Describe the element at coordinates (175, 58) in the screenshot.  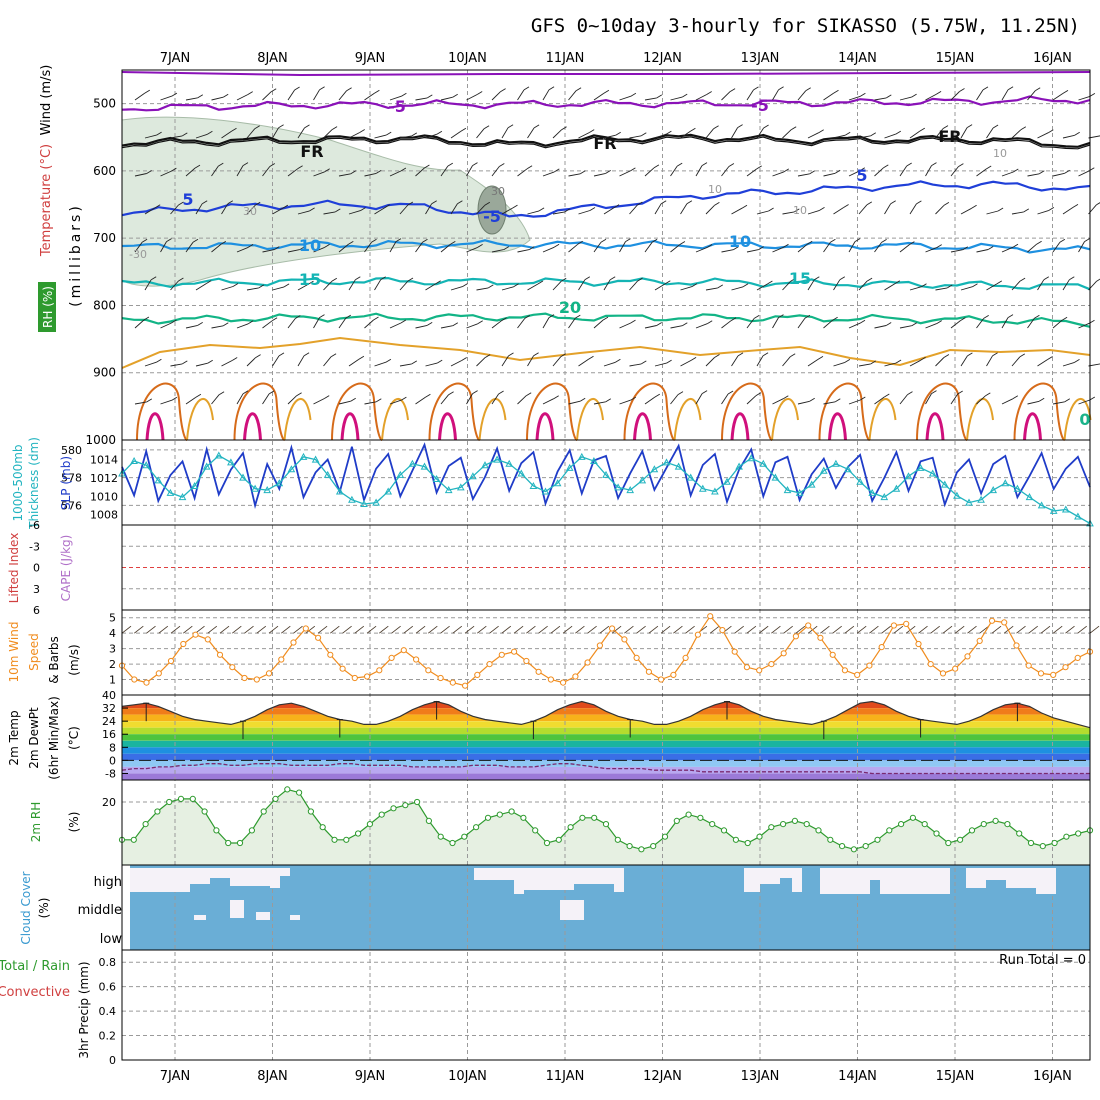
I see `x-tick-label-top: 7JAN` at that location.